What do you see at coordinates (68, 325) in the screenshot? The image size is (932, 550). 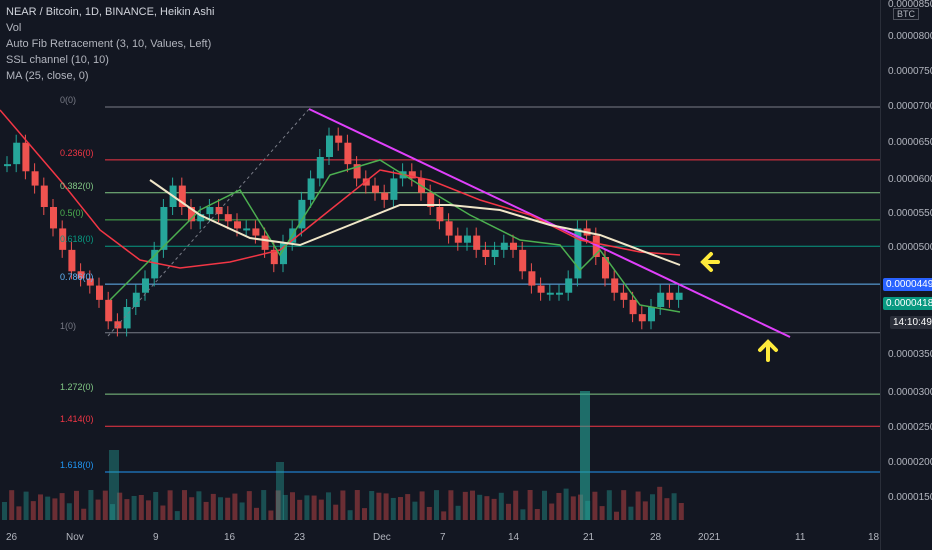 I see `fib-label: 1(0)` at bounding box center [68, 325].